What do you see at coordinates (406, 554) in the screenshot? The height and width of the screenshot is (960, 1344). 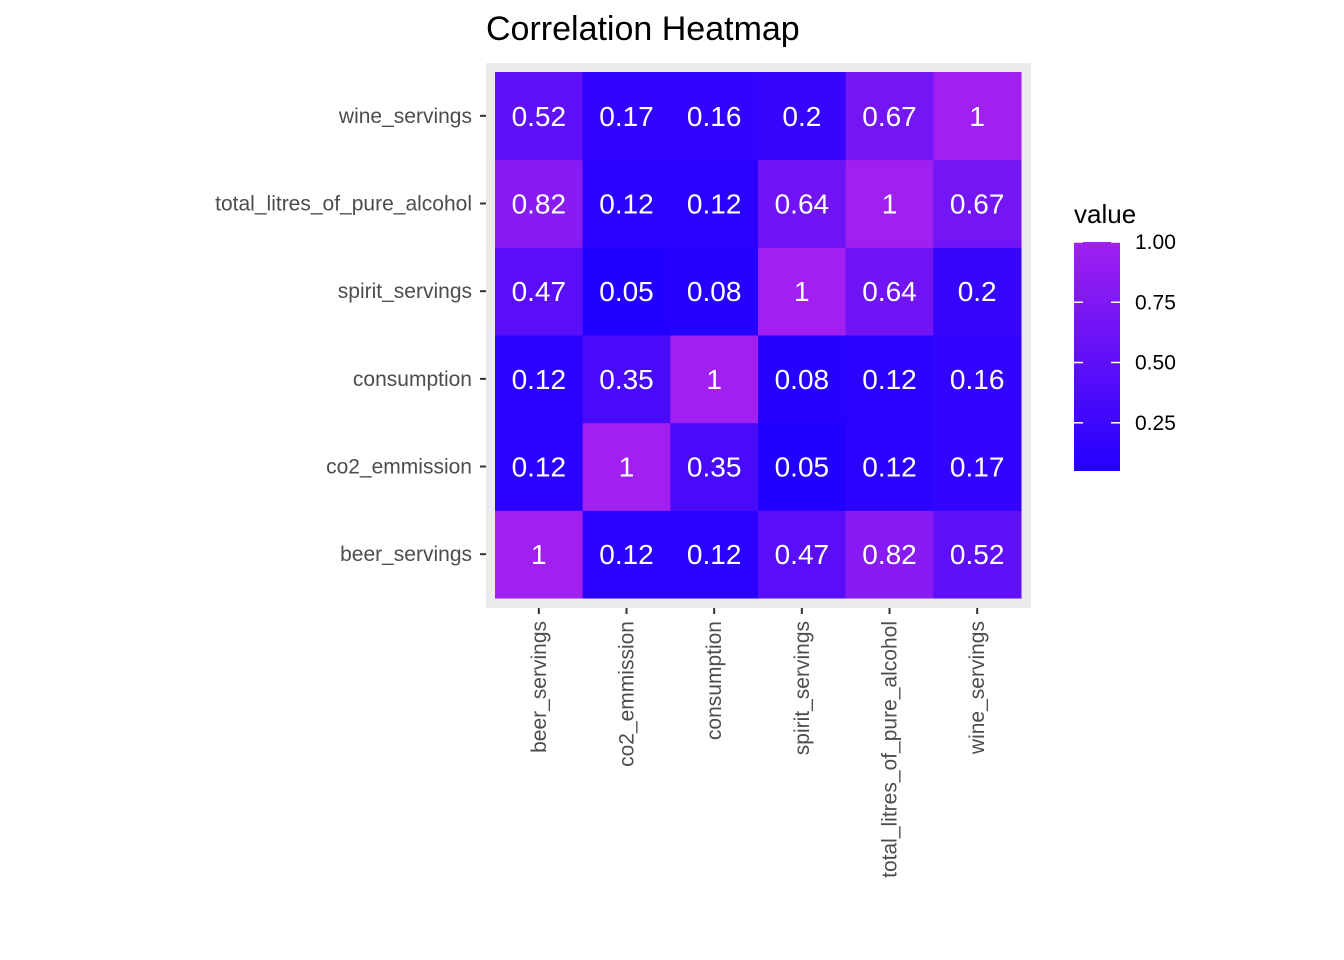 I see `y-tick-label: beer_servings` at bounding box center [406, 554].